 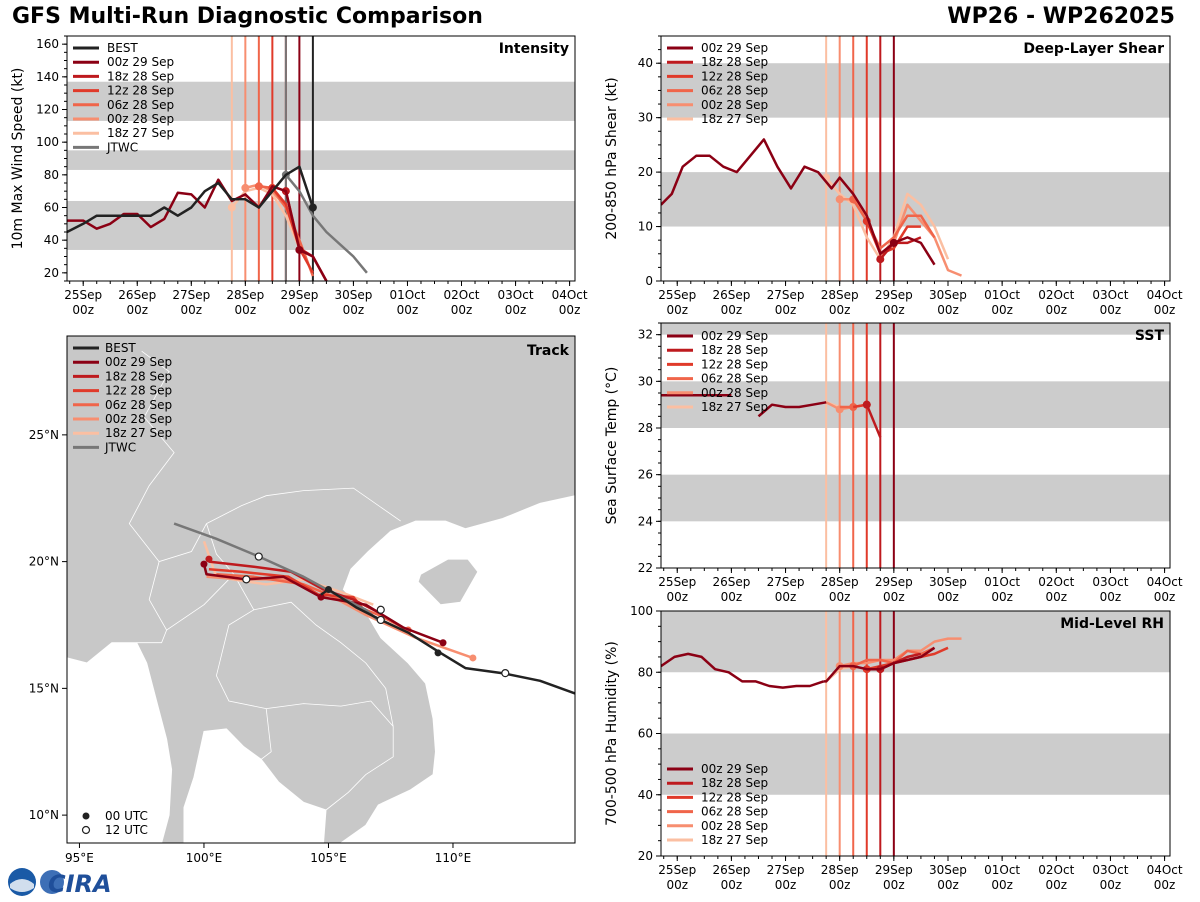 I want to click on rh-legend-label: 18z 28 Sep, so click(x=734, y=783).